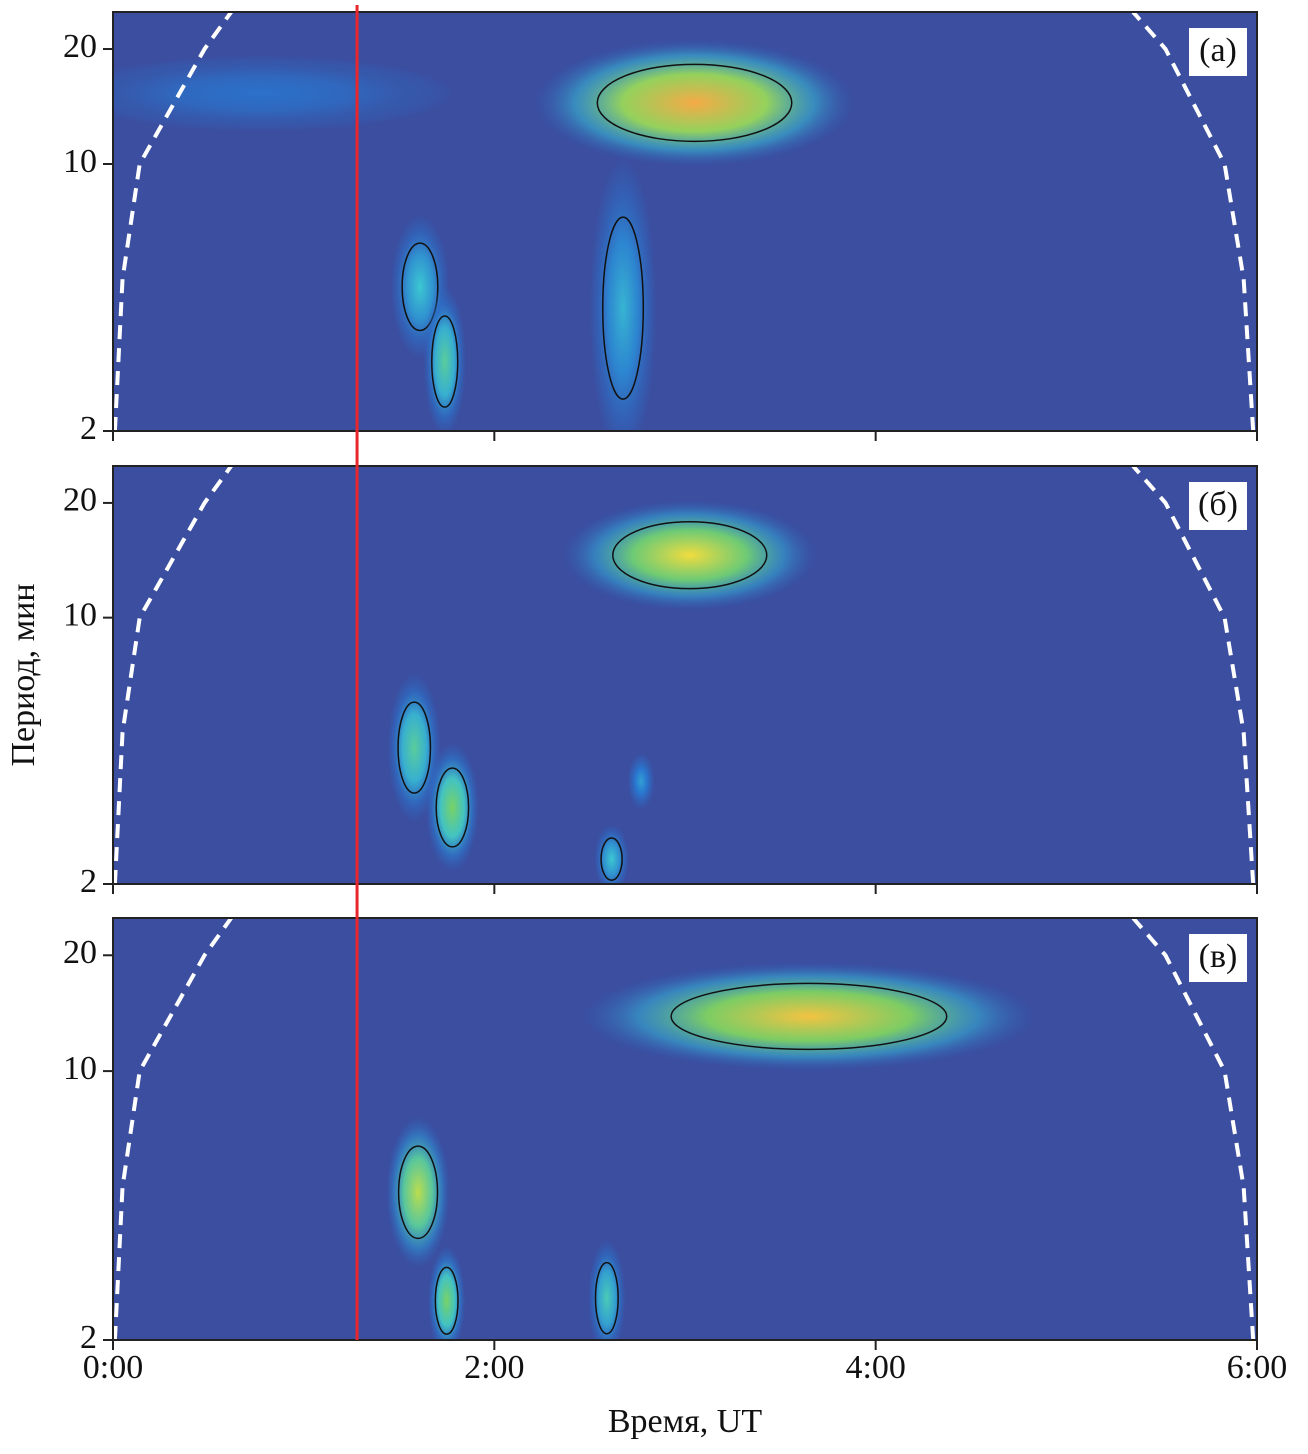 The height and width of the screenshot is (1454, 1308). I want to click on panel-label: (а), so click(1218, 50).